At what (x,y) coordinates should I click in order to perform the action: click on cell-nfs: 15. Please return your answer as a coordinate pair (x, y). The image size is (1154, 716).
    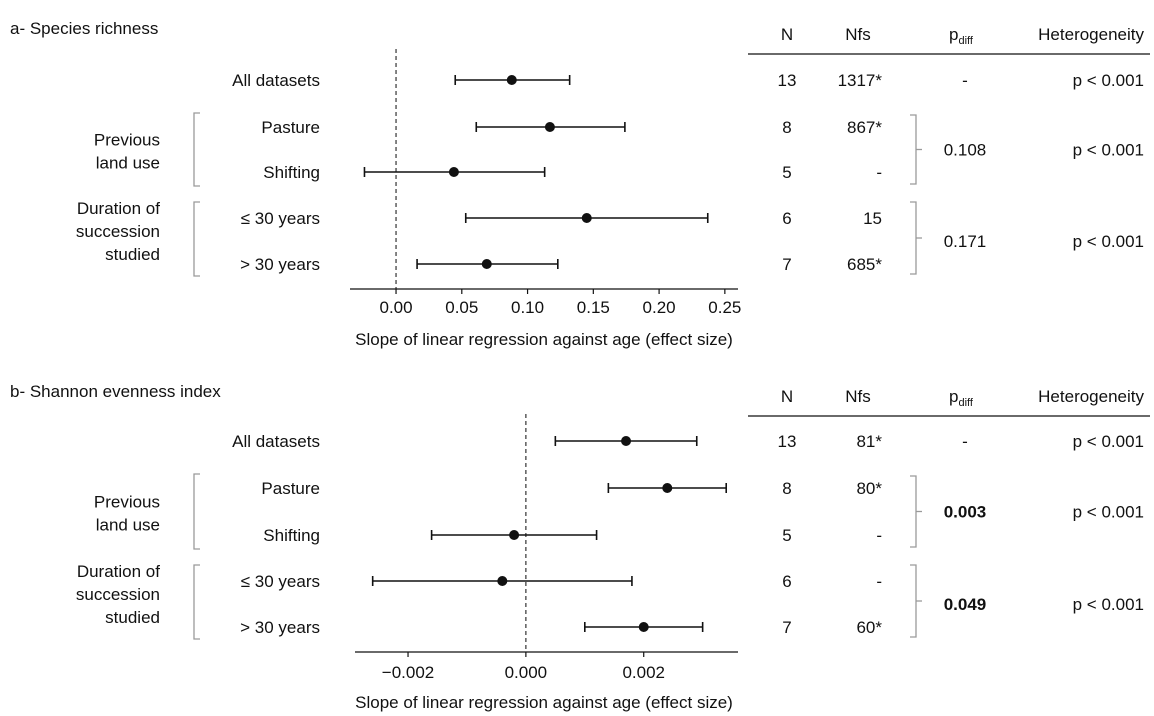
    Looking at the image, I should click on (872, 218).